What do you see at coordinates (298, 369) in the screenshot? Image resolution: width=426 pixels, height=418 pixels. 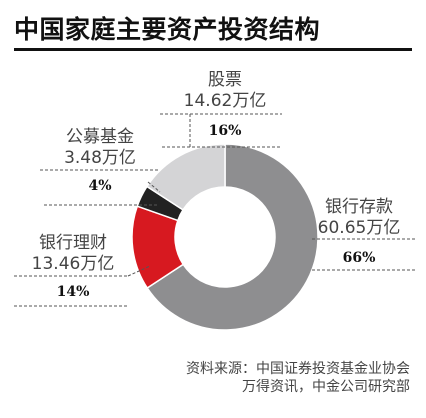 I see `source-line-1: 资料来源：中国证券投资基金业协会` at bounding box center [298, 369].